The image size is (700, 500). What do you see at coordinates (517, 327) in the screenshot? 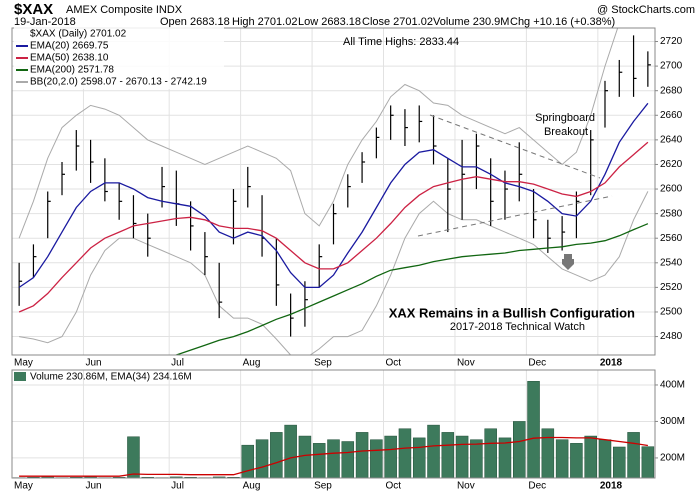
I see `subtitle: 2017-2018 Technical Watch` at bounding box center [517, 327].